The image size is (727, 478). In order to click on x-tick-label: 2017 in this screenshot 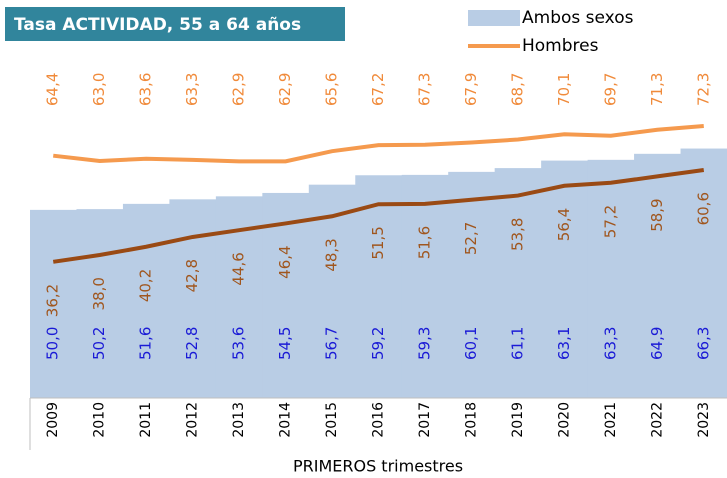, I will do `click(425, 420)`.